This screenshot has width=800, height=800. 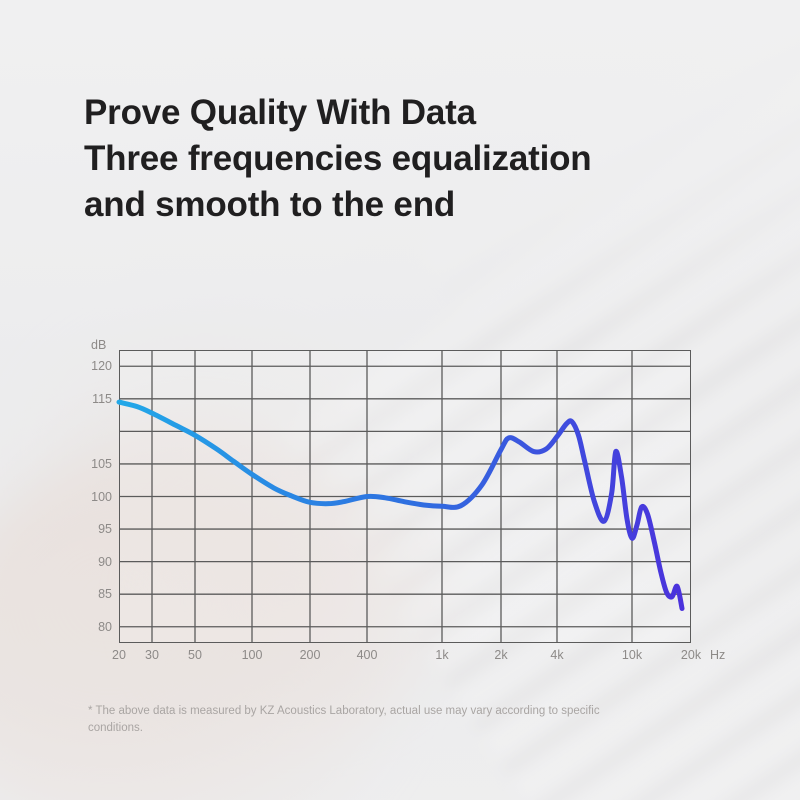 I want to click on x-axis-tick-labels: 20 30 50 100 200 400 1k 2k 4k 10k 20k, so click(x=406, y=658).